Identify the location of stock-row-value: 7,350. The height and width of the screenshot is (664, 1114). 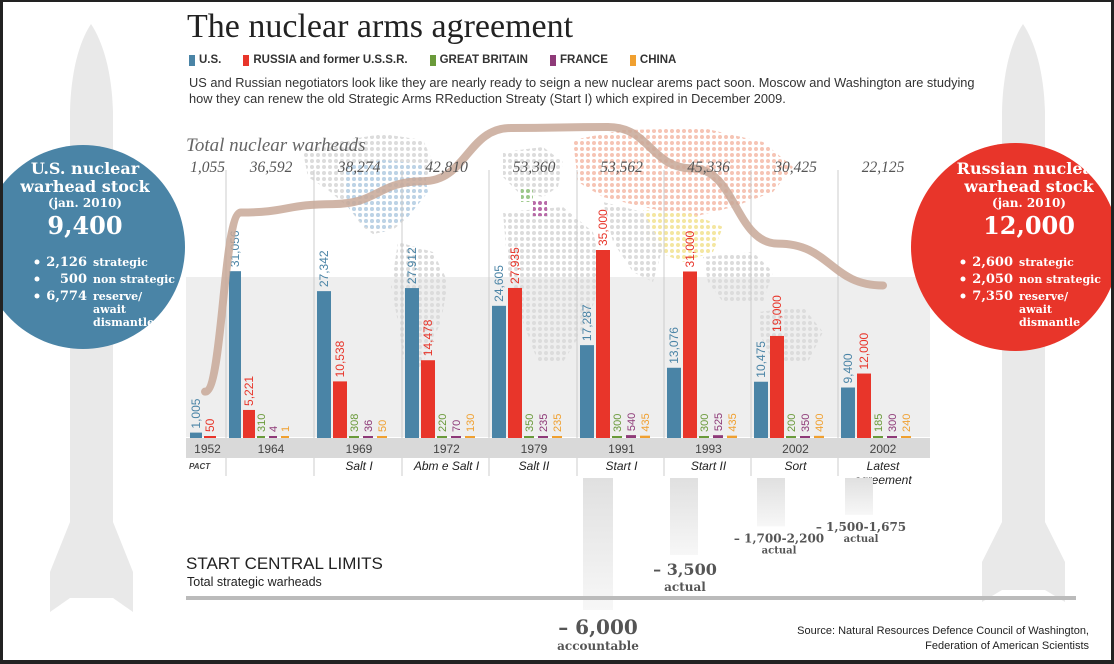
(992, 296).